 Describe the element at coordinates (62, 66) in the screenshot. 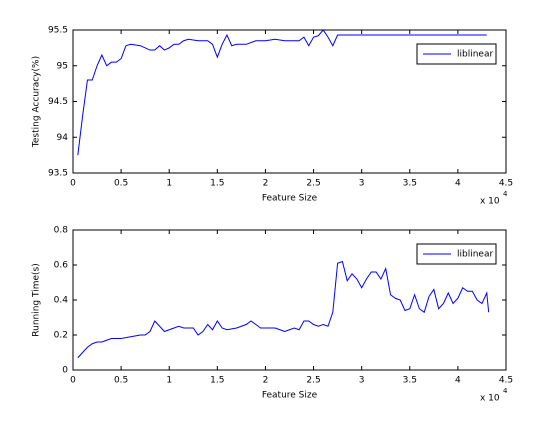

I see `y-tick-label: 95` at that location.